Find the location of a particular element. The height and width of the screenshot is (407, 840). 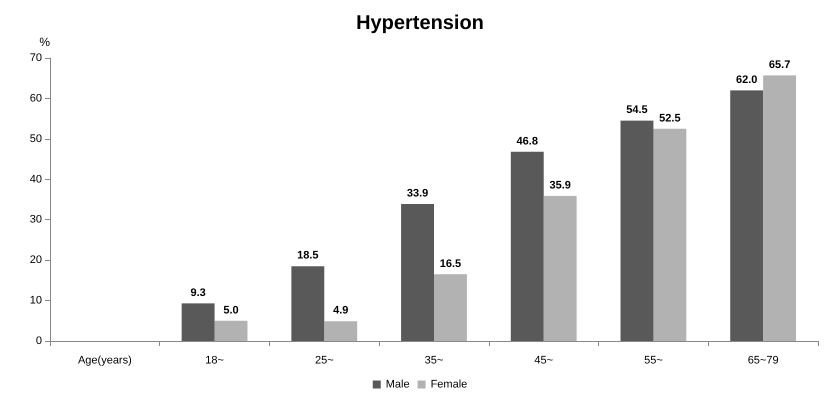

y-tick-label: 20 is located at coordinates (36, 260).